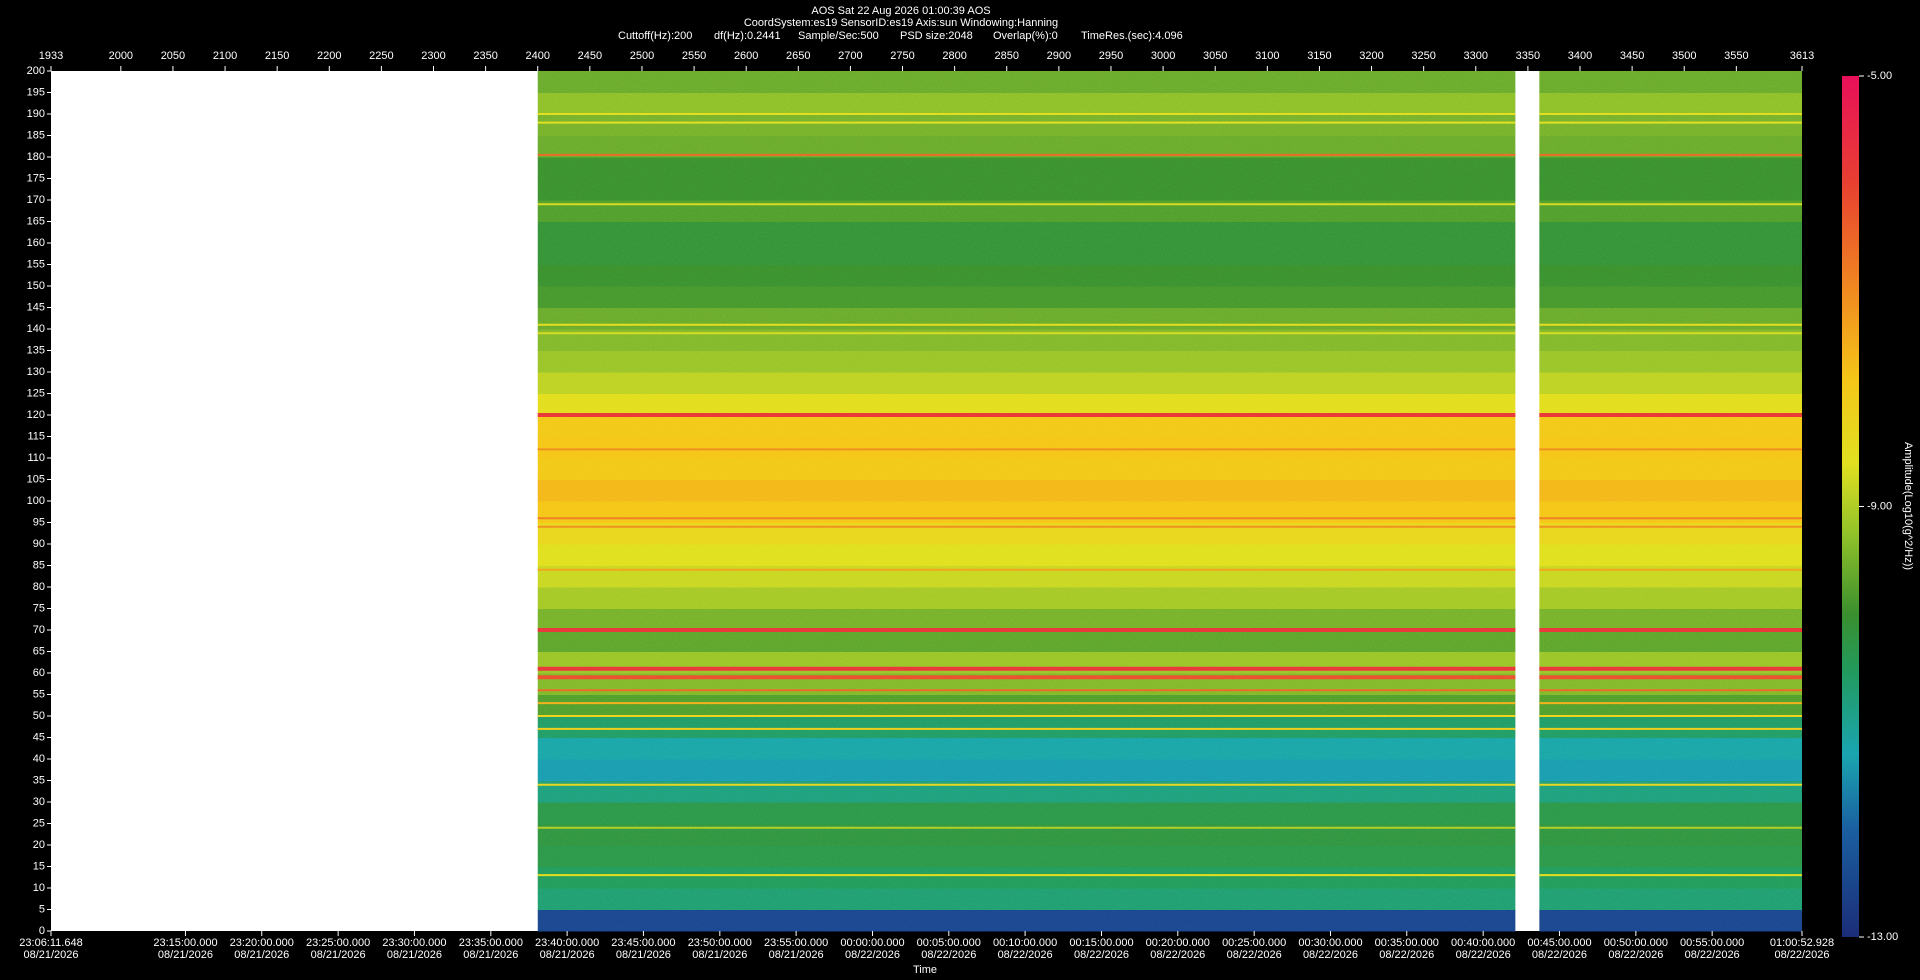 The width and height of the screenshot is (1920, 980). What do you see at coordinates (39, 823) in the screenshot?
I see `y-tick-label: 25` at bounding box center [39, 823].